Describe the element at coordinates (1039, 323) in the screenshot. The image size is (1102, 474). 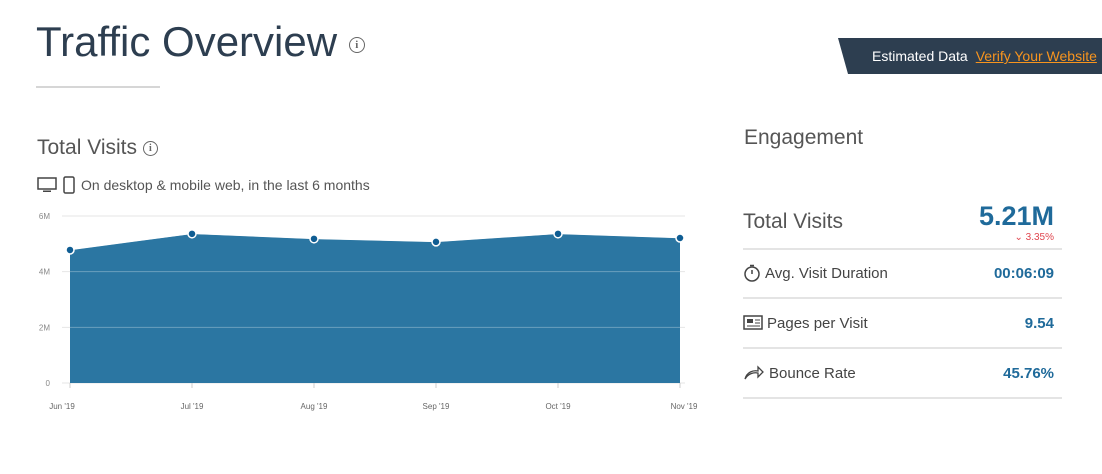
I see `metric-value: 9.54` at that location.